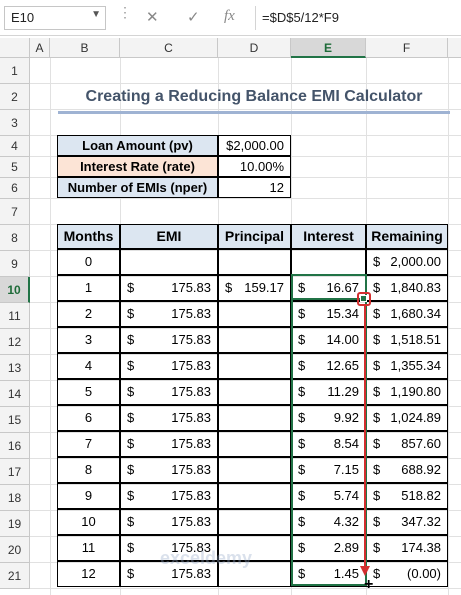  What do you see at coordinates (15, 123) in the screenshot?
I see `row-header-3: 3` at bounding box center [15, 123].